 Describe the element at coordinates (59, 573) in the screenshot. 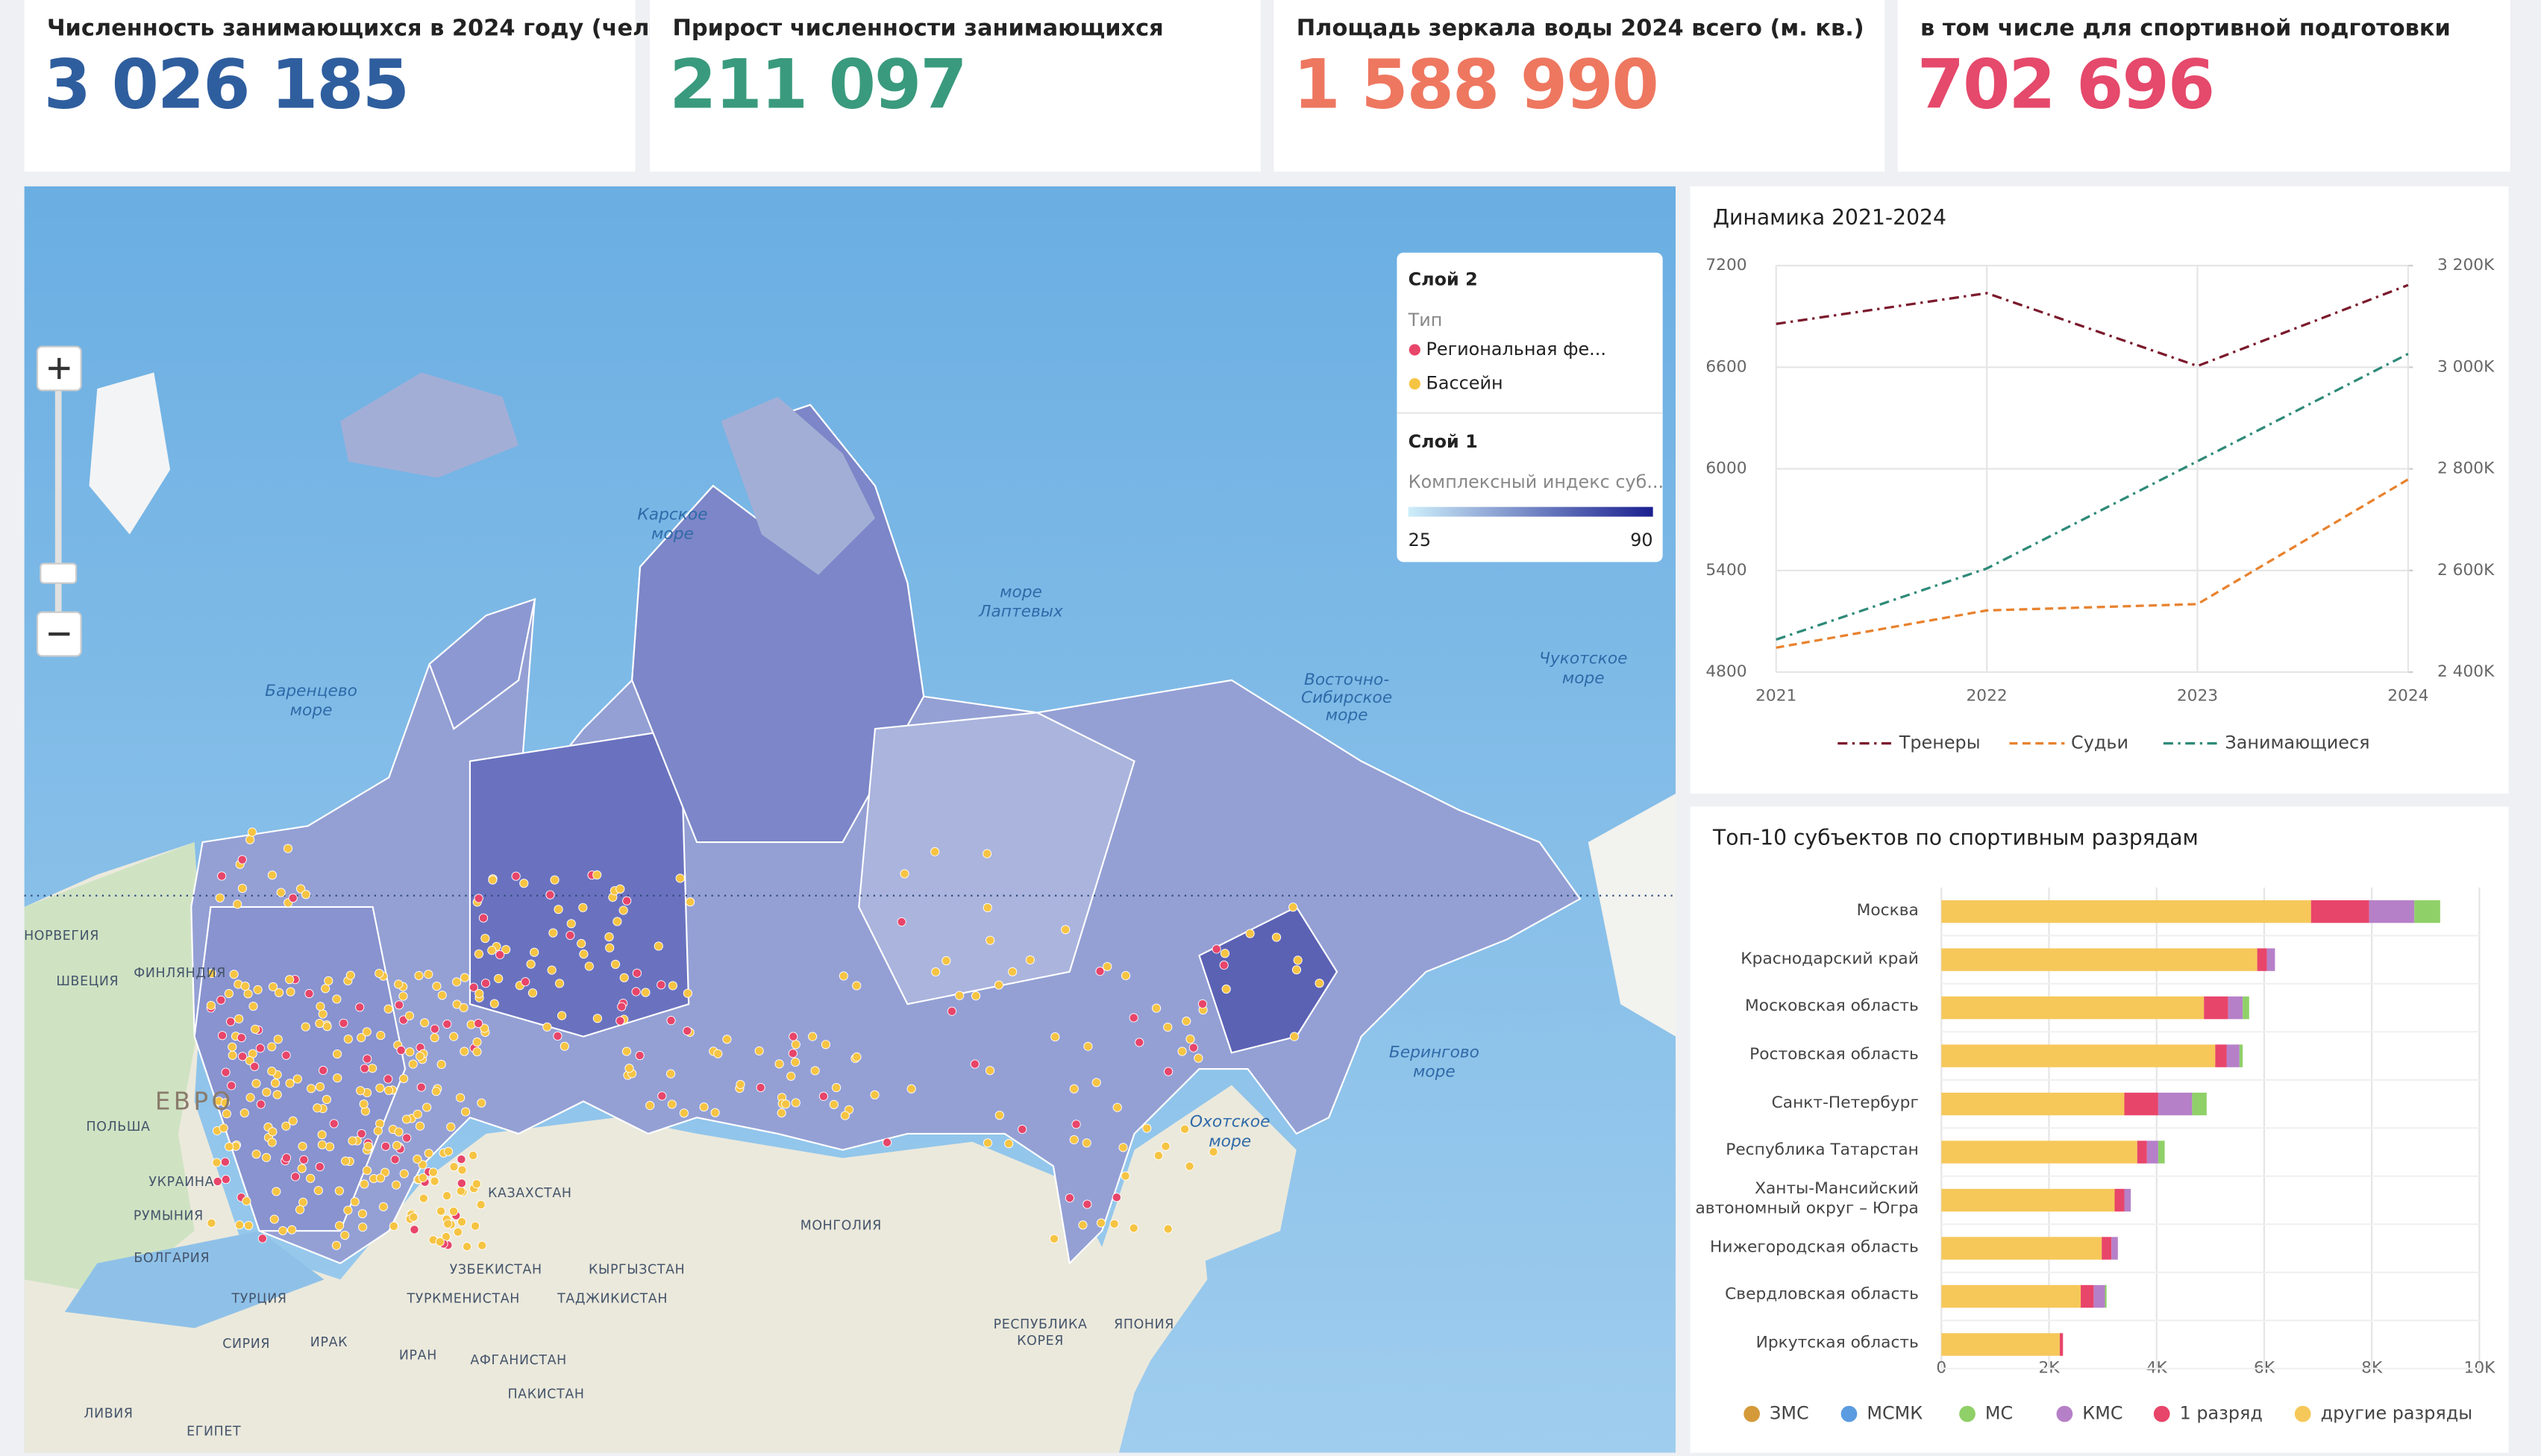

I see `zoom-handle` at that location.